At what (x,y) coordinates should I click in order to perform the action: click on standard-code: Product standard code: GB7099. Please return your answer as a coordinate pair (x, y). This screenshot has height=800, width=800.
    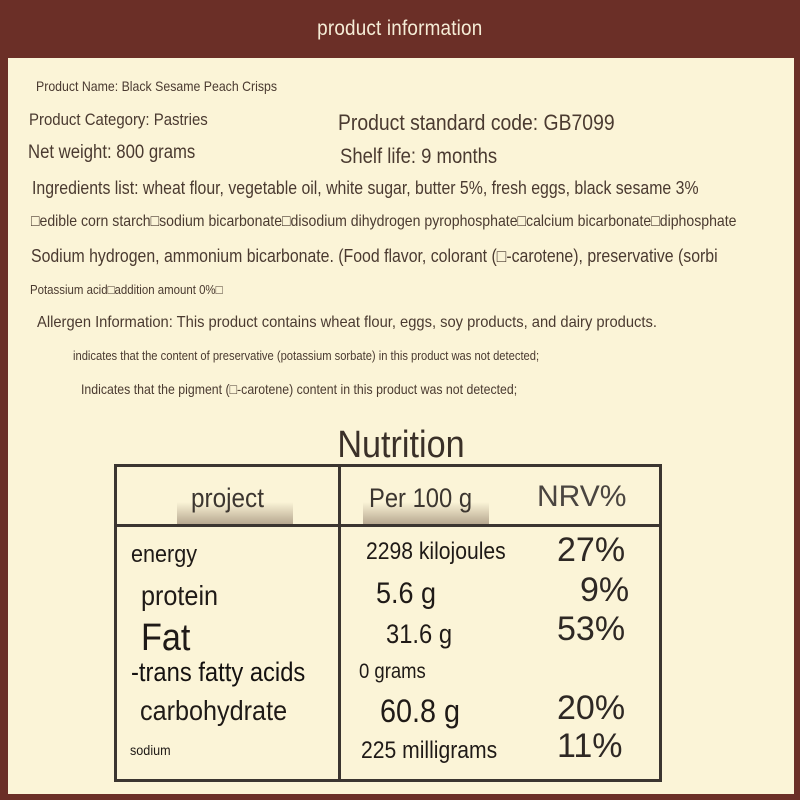
    Looking at the image, I should click on (476, 122).